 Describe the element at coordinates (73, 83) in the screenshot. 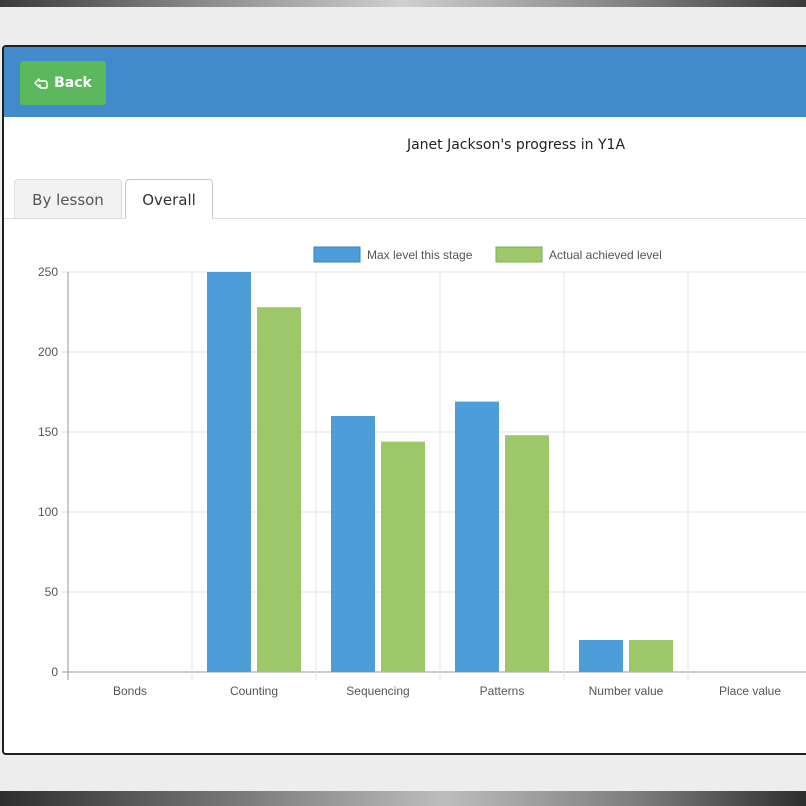

I see `back-button-label: Back` at that location.